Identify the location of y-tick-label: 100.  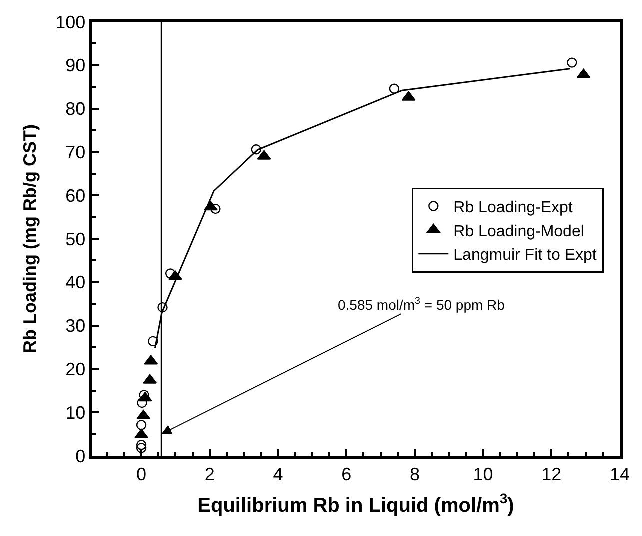
(71, 22).